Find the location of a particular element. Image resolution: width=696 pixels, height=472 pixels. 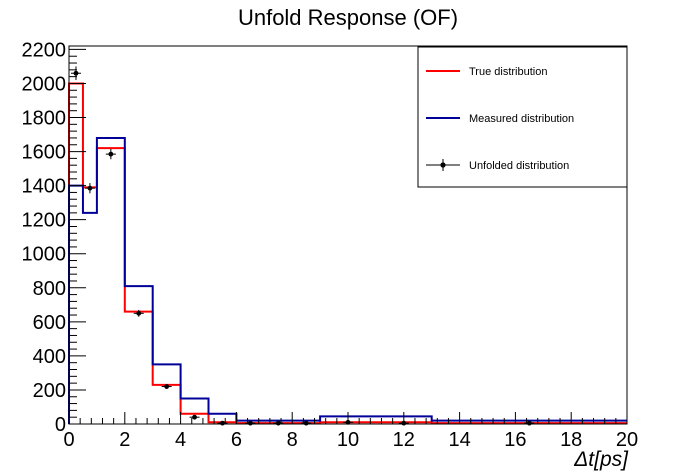

y-tick-label: 400 is located at coordinates (49, 357).